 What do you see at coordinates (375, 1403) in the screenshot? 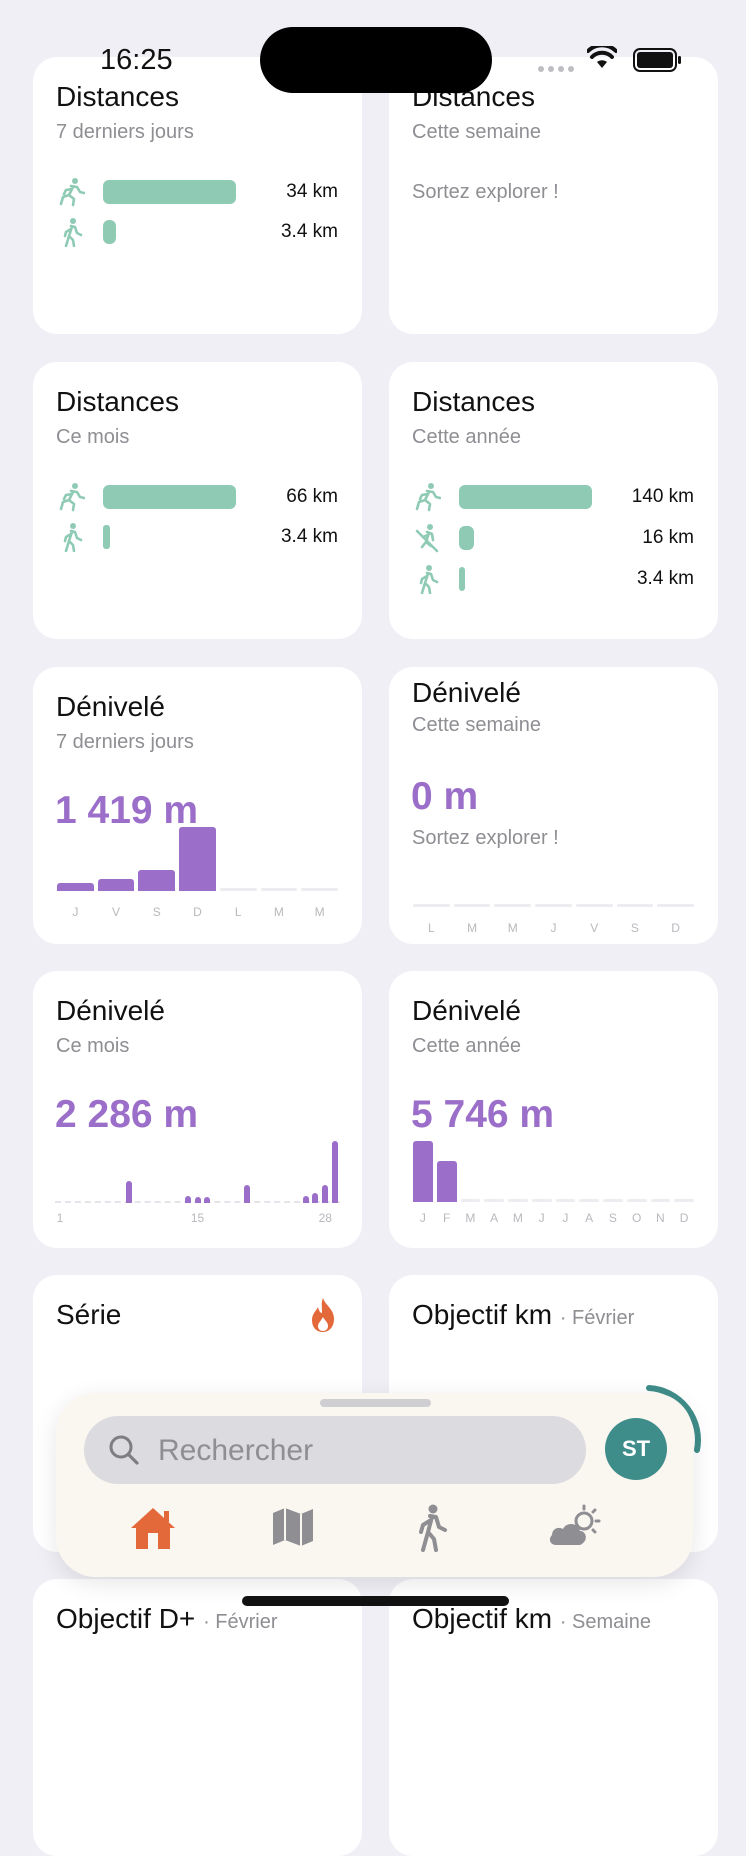
I see `sheet-grabber` at bounding box center [375, 1403].